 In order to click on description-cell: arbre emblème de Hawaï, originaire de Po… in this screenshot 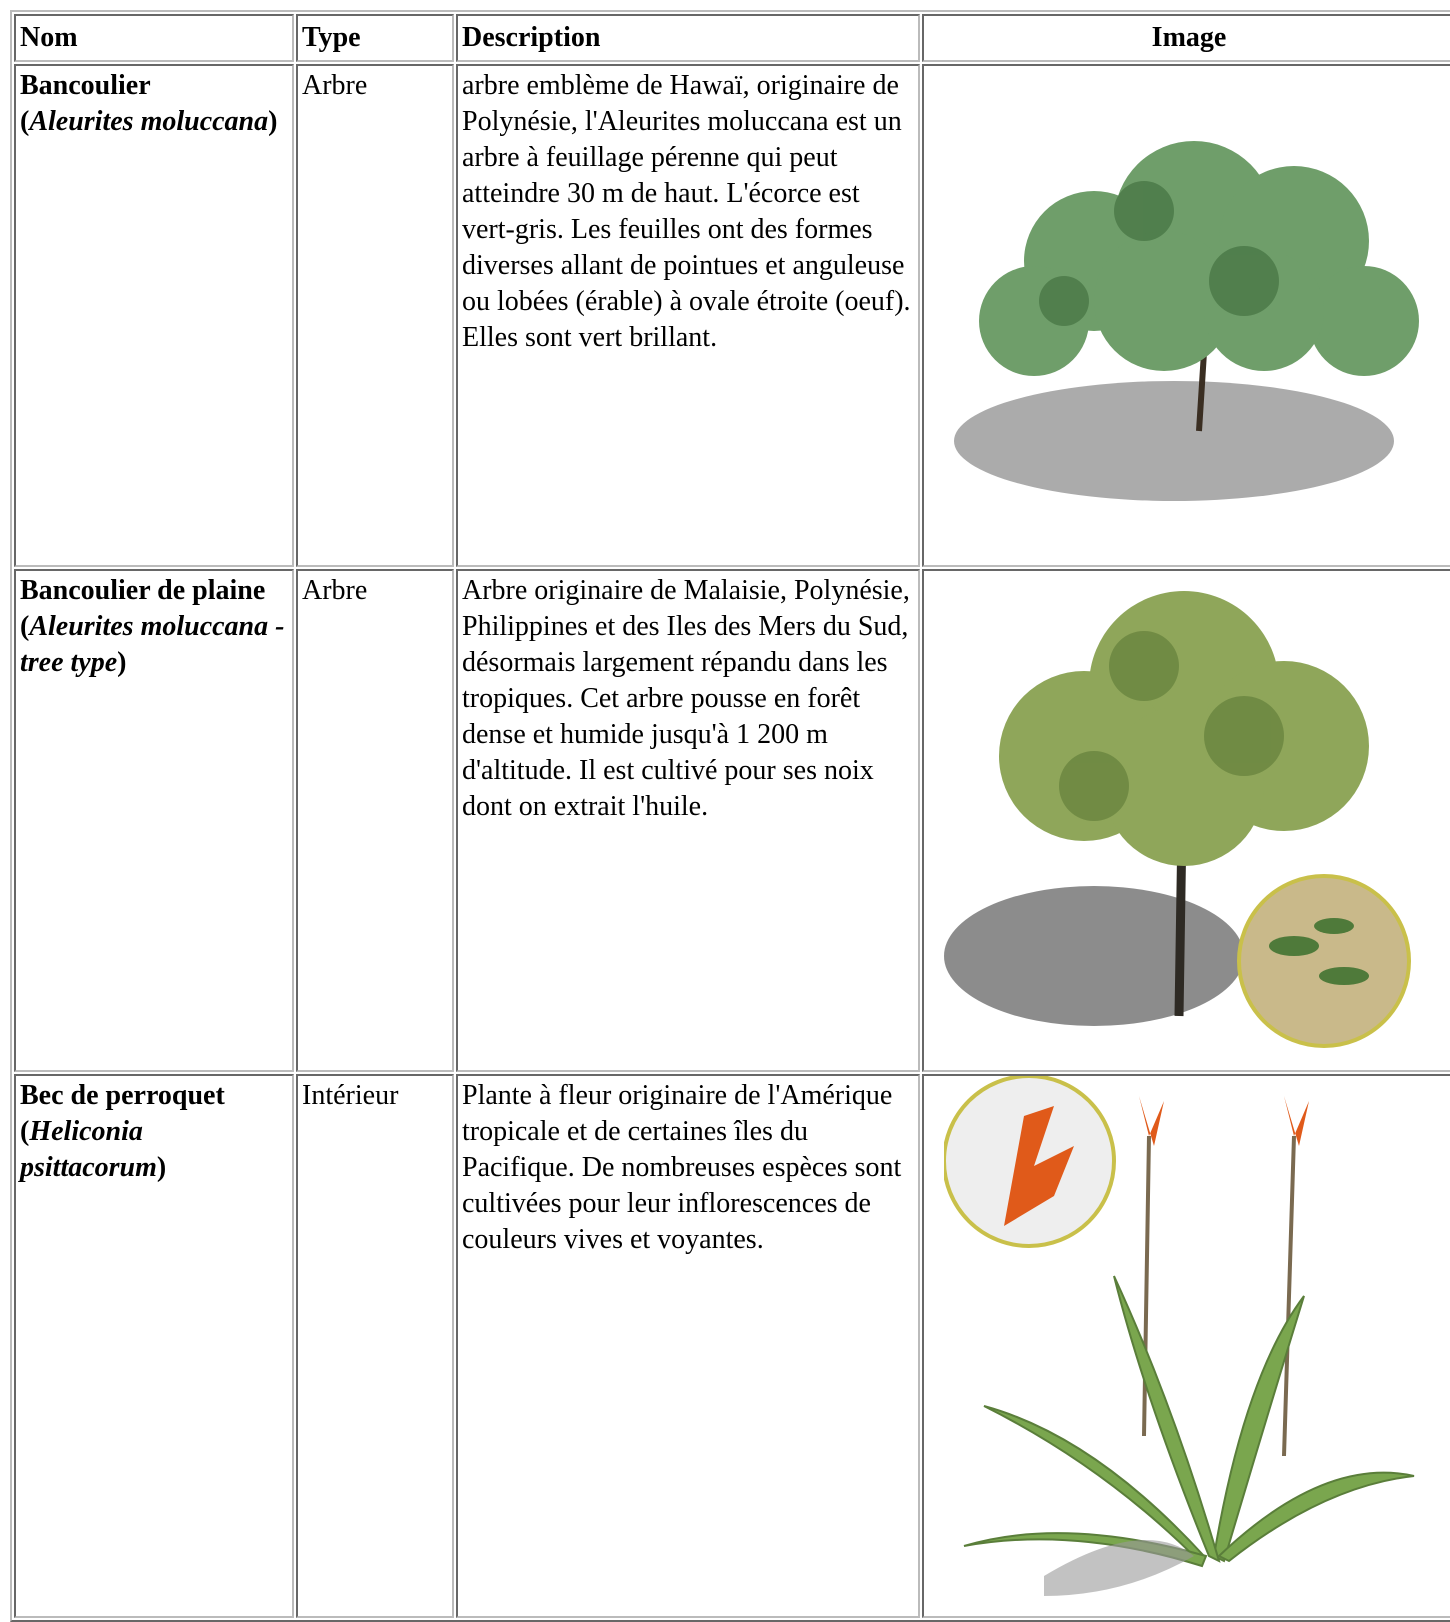, I will do `click(688, 315)`.